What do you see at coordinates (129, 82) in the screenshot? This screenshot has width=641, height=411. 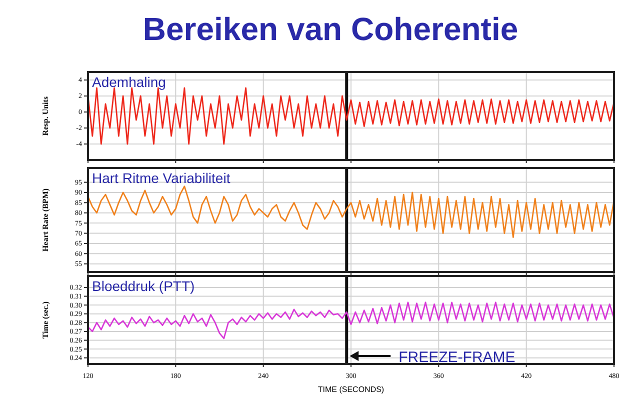 I see `chart-subtitle: Ademhaling` at bounding box center [129, 82].